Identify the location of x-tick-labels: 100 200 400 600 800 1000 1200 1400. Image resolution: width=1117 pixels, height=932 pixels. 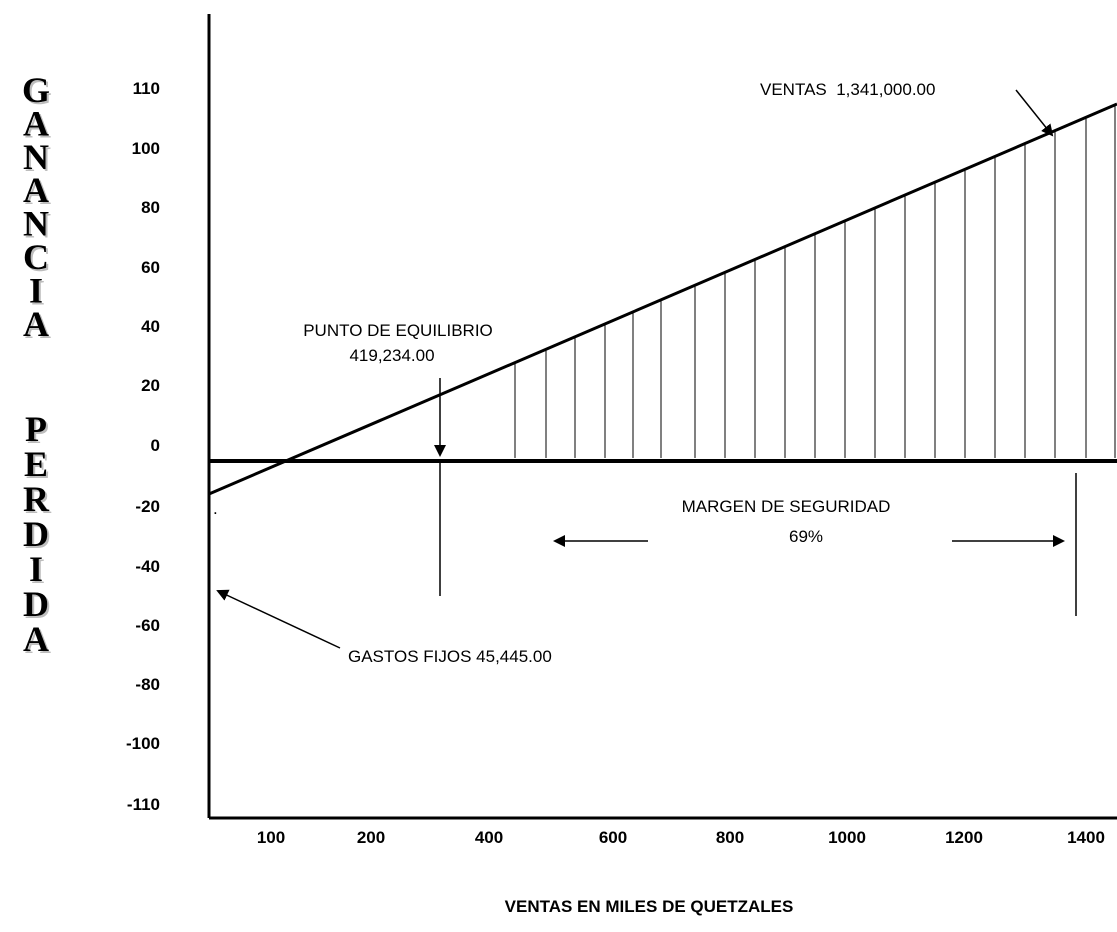
(681, 837).